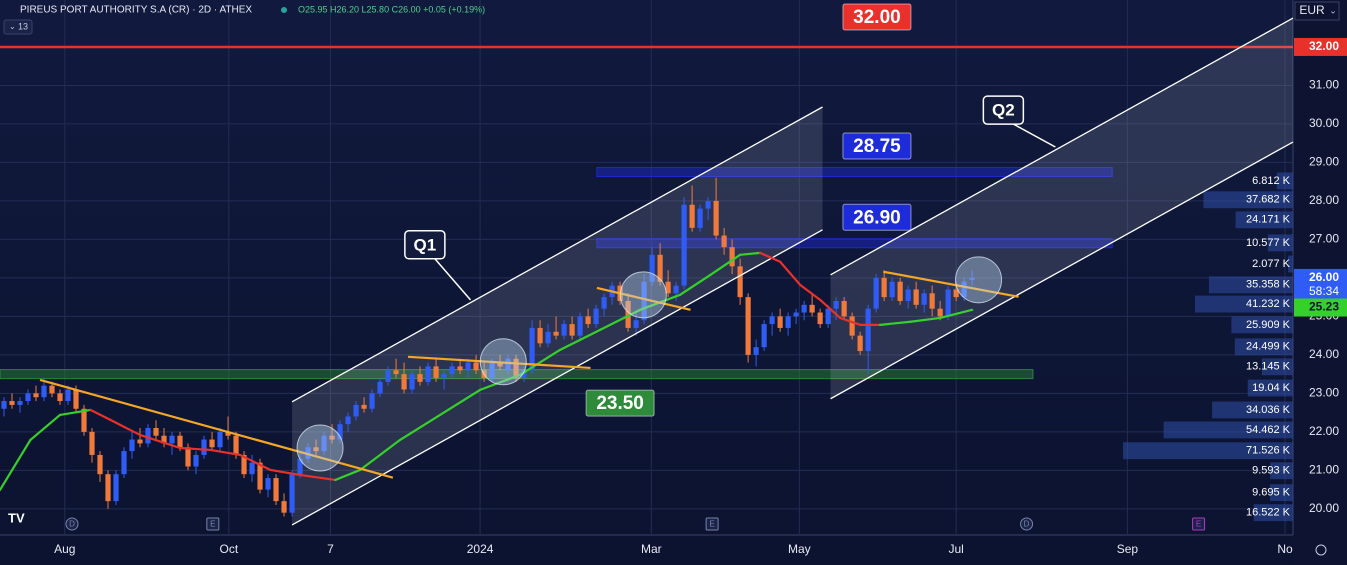 This screenshot has width=1347, height=565. I want to click on volume-profile-label: 34.036 K, so click(1268, 410).